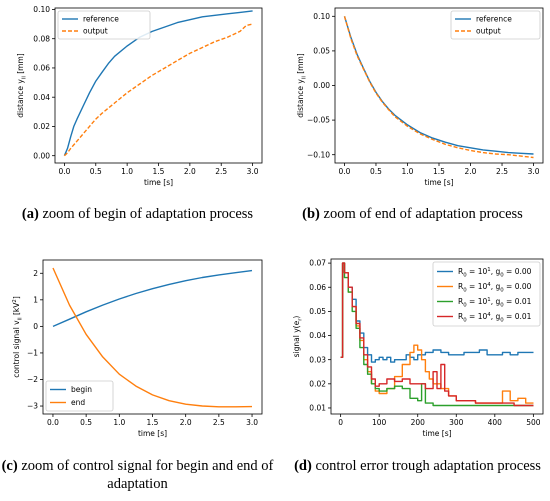 This screenshot has width=550, height=501. What do you see at coordinates (119, 422) in the screenshot?
I see `x-tick-label-c: 1.0` at bounding box center [119, 422].